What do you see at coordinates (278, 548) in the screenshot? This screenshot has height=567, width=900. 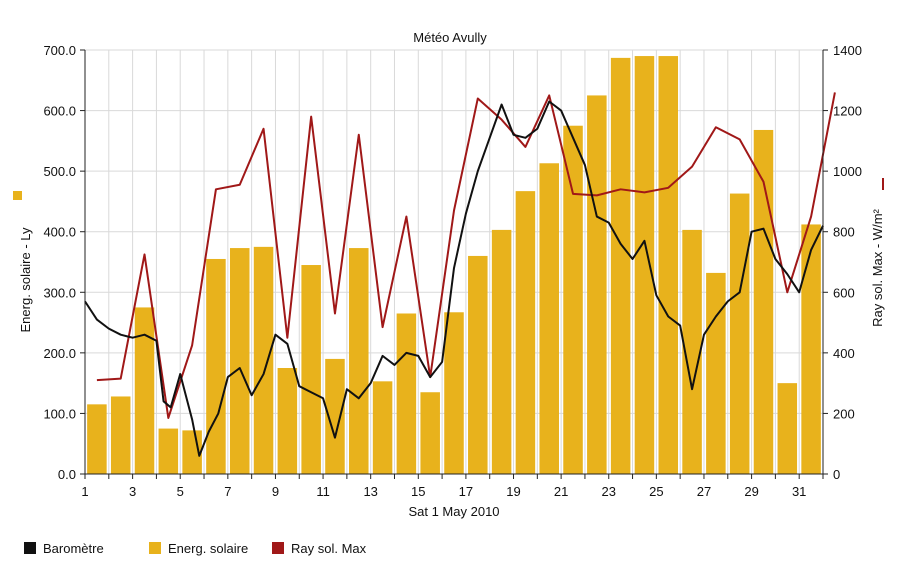 I see `legend-swatch-ray` at bounding box center [278, 548].